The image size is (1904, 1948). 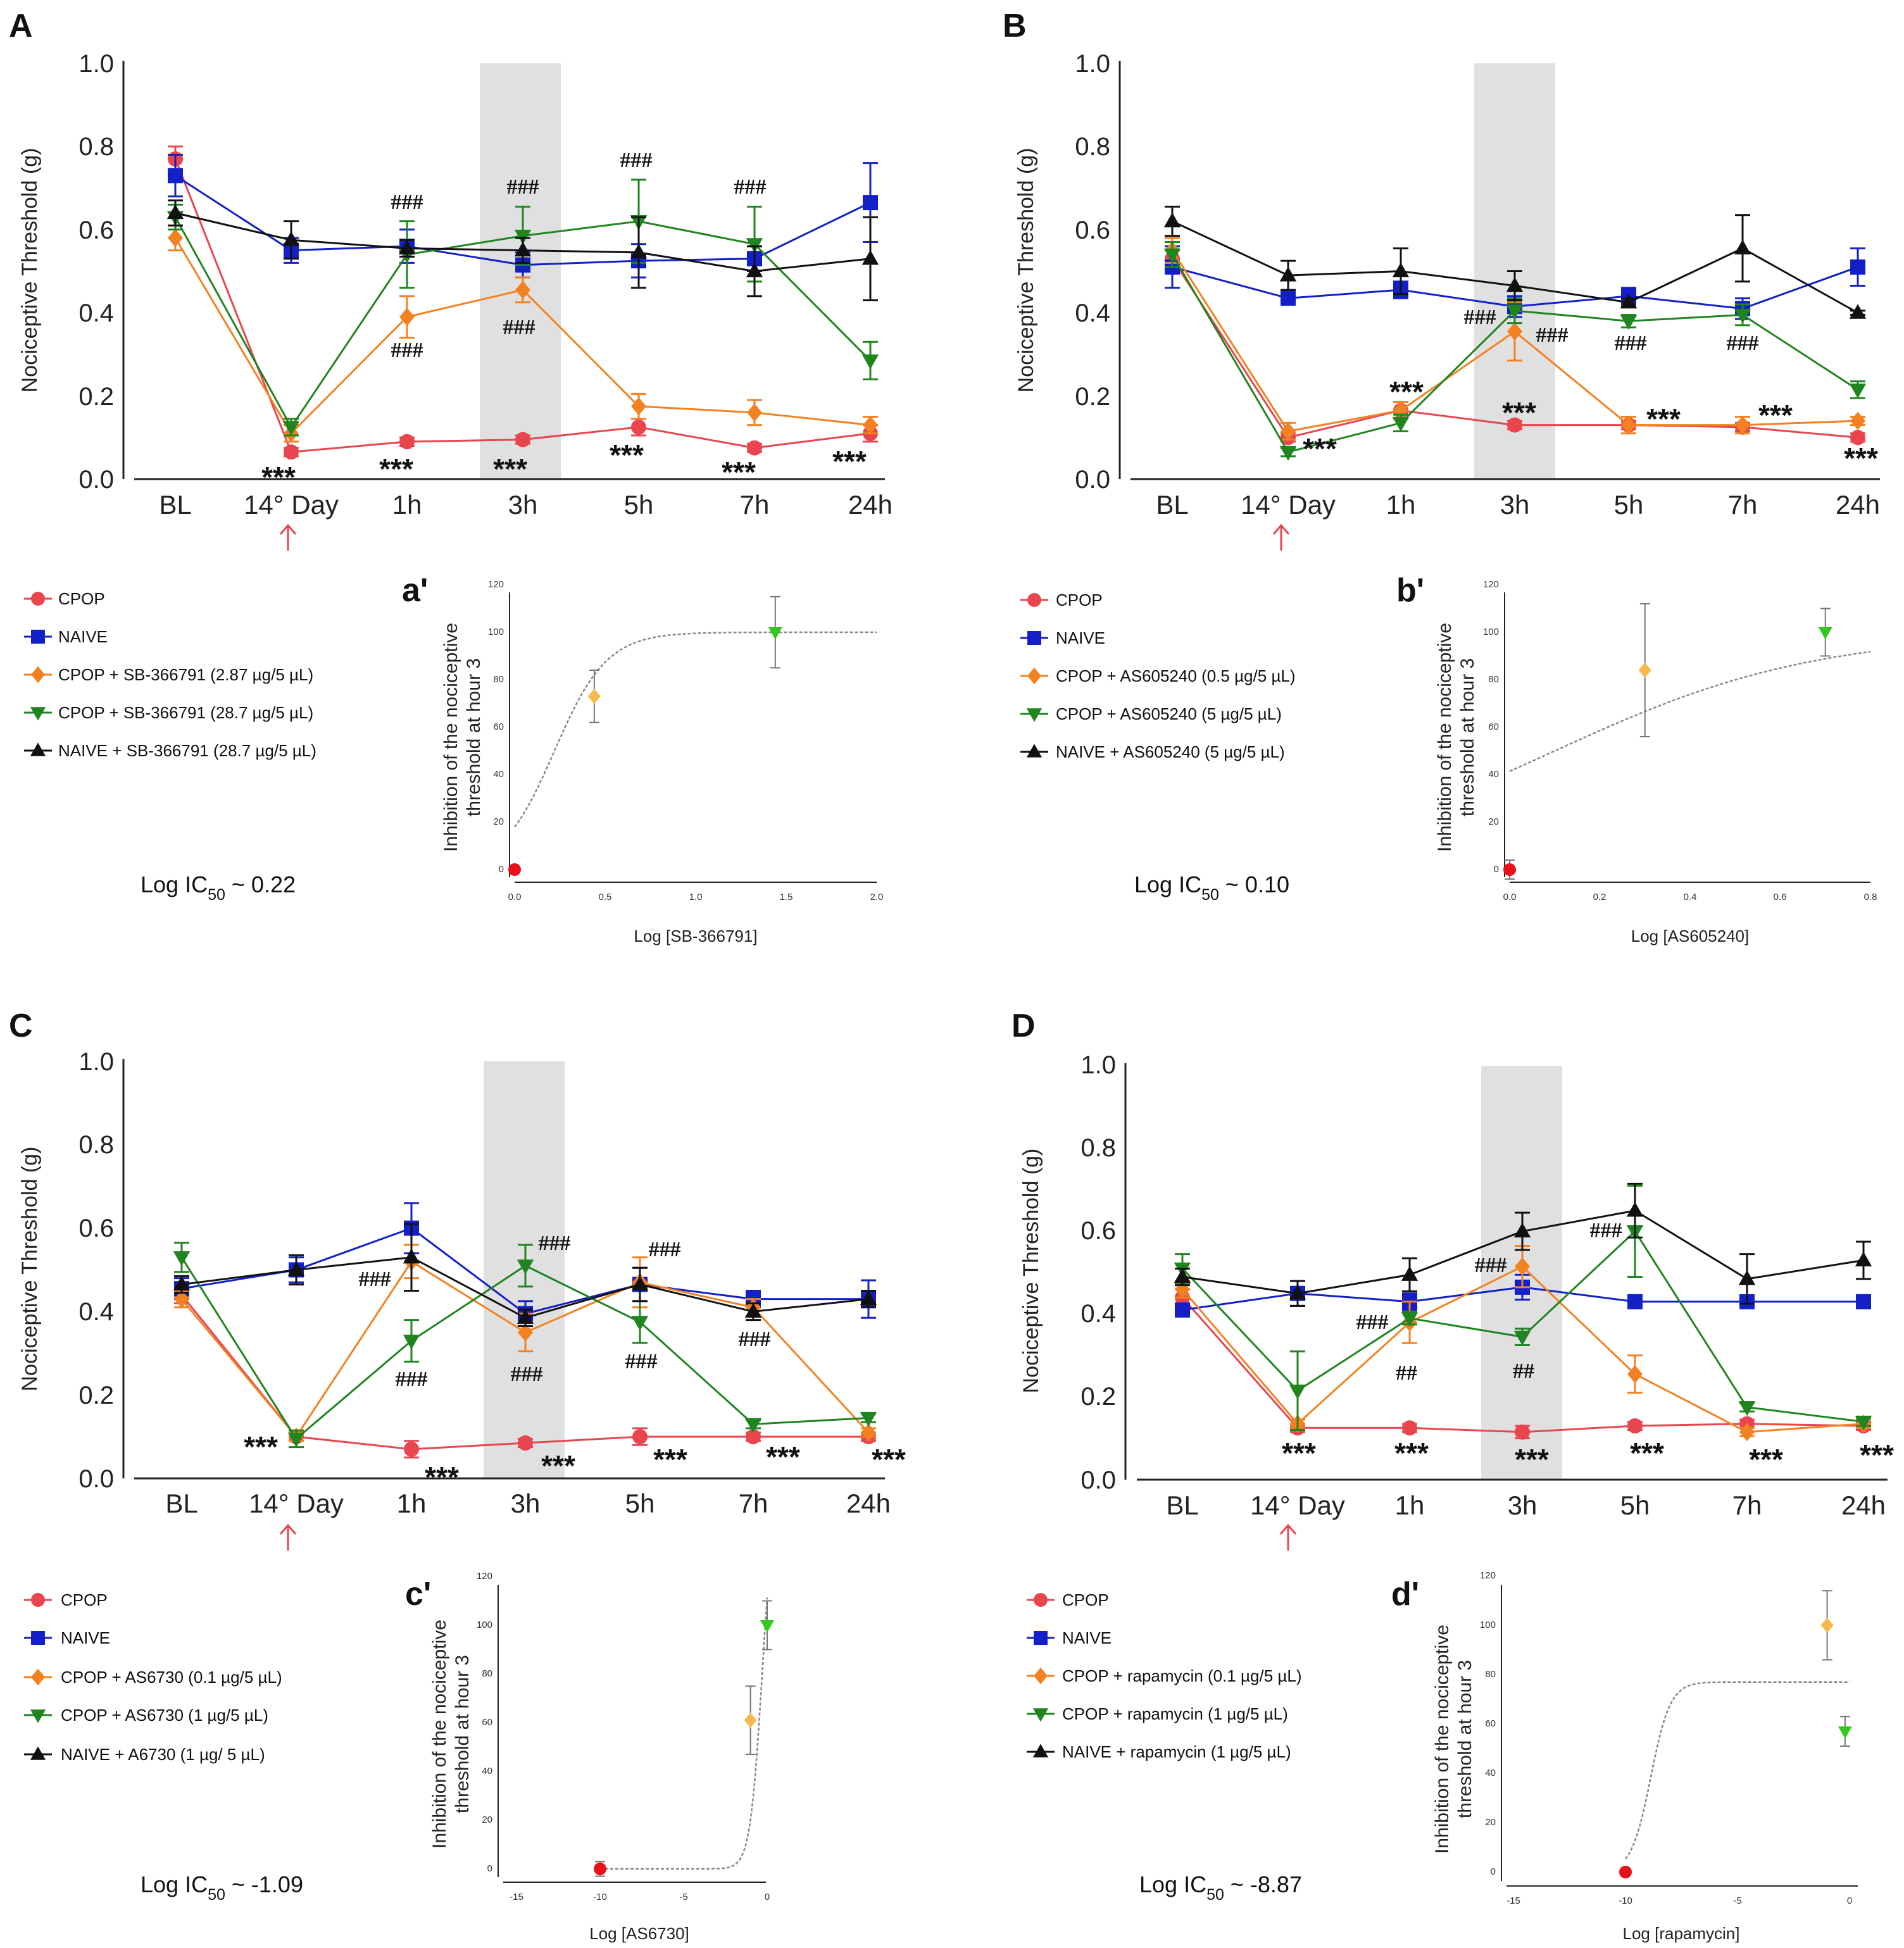 I want to click on sub-x-axis-title: Log [AS6730], so click(x=639, y=1933).